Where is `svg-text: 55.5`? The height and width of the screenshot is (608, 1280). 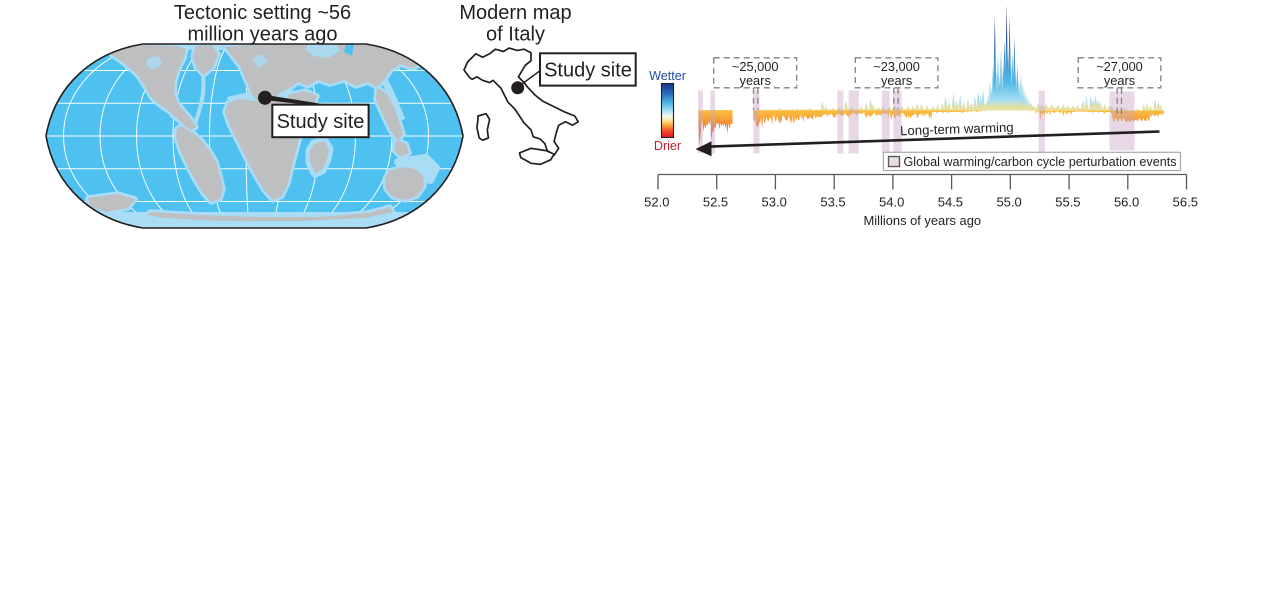 svg-text: 55.5 is located at coordinates (1067, 202).